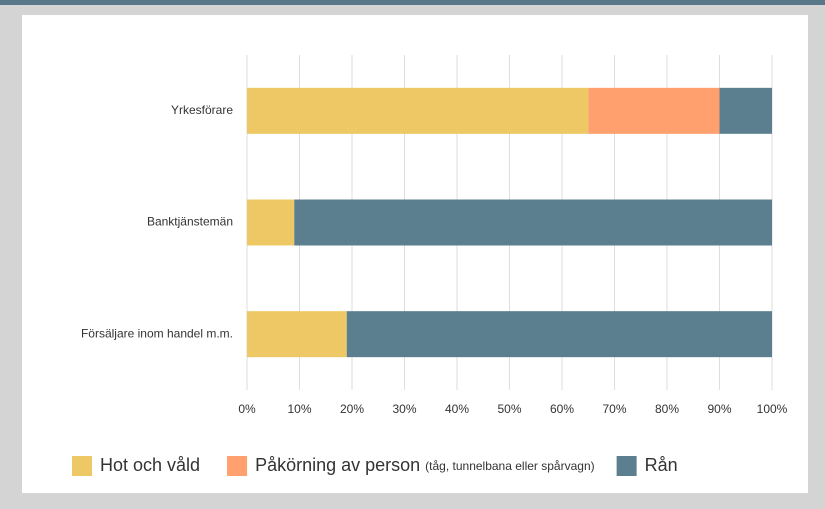 The height and width of the screenshot is (509, 825). Describe the element at coordinates (661, 465) in the screenshot. I see `legend-label: Rån` at that location.